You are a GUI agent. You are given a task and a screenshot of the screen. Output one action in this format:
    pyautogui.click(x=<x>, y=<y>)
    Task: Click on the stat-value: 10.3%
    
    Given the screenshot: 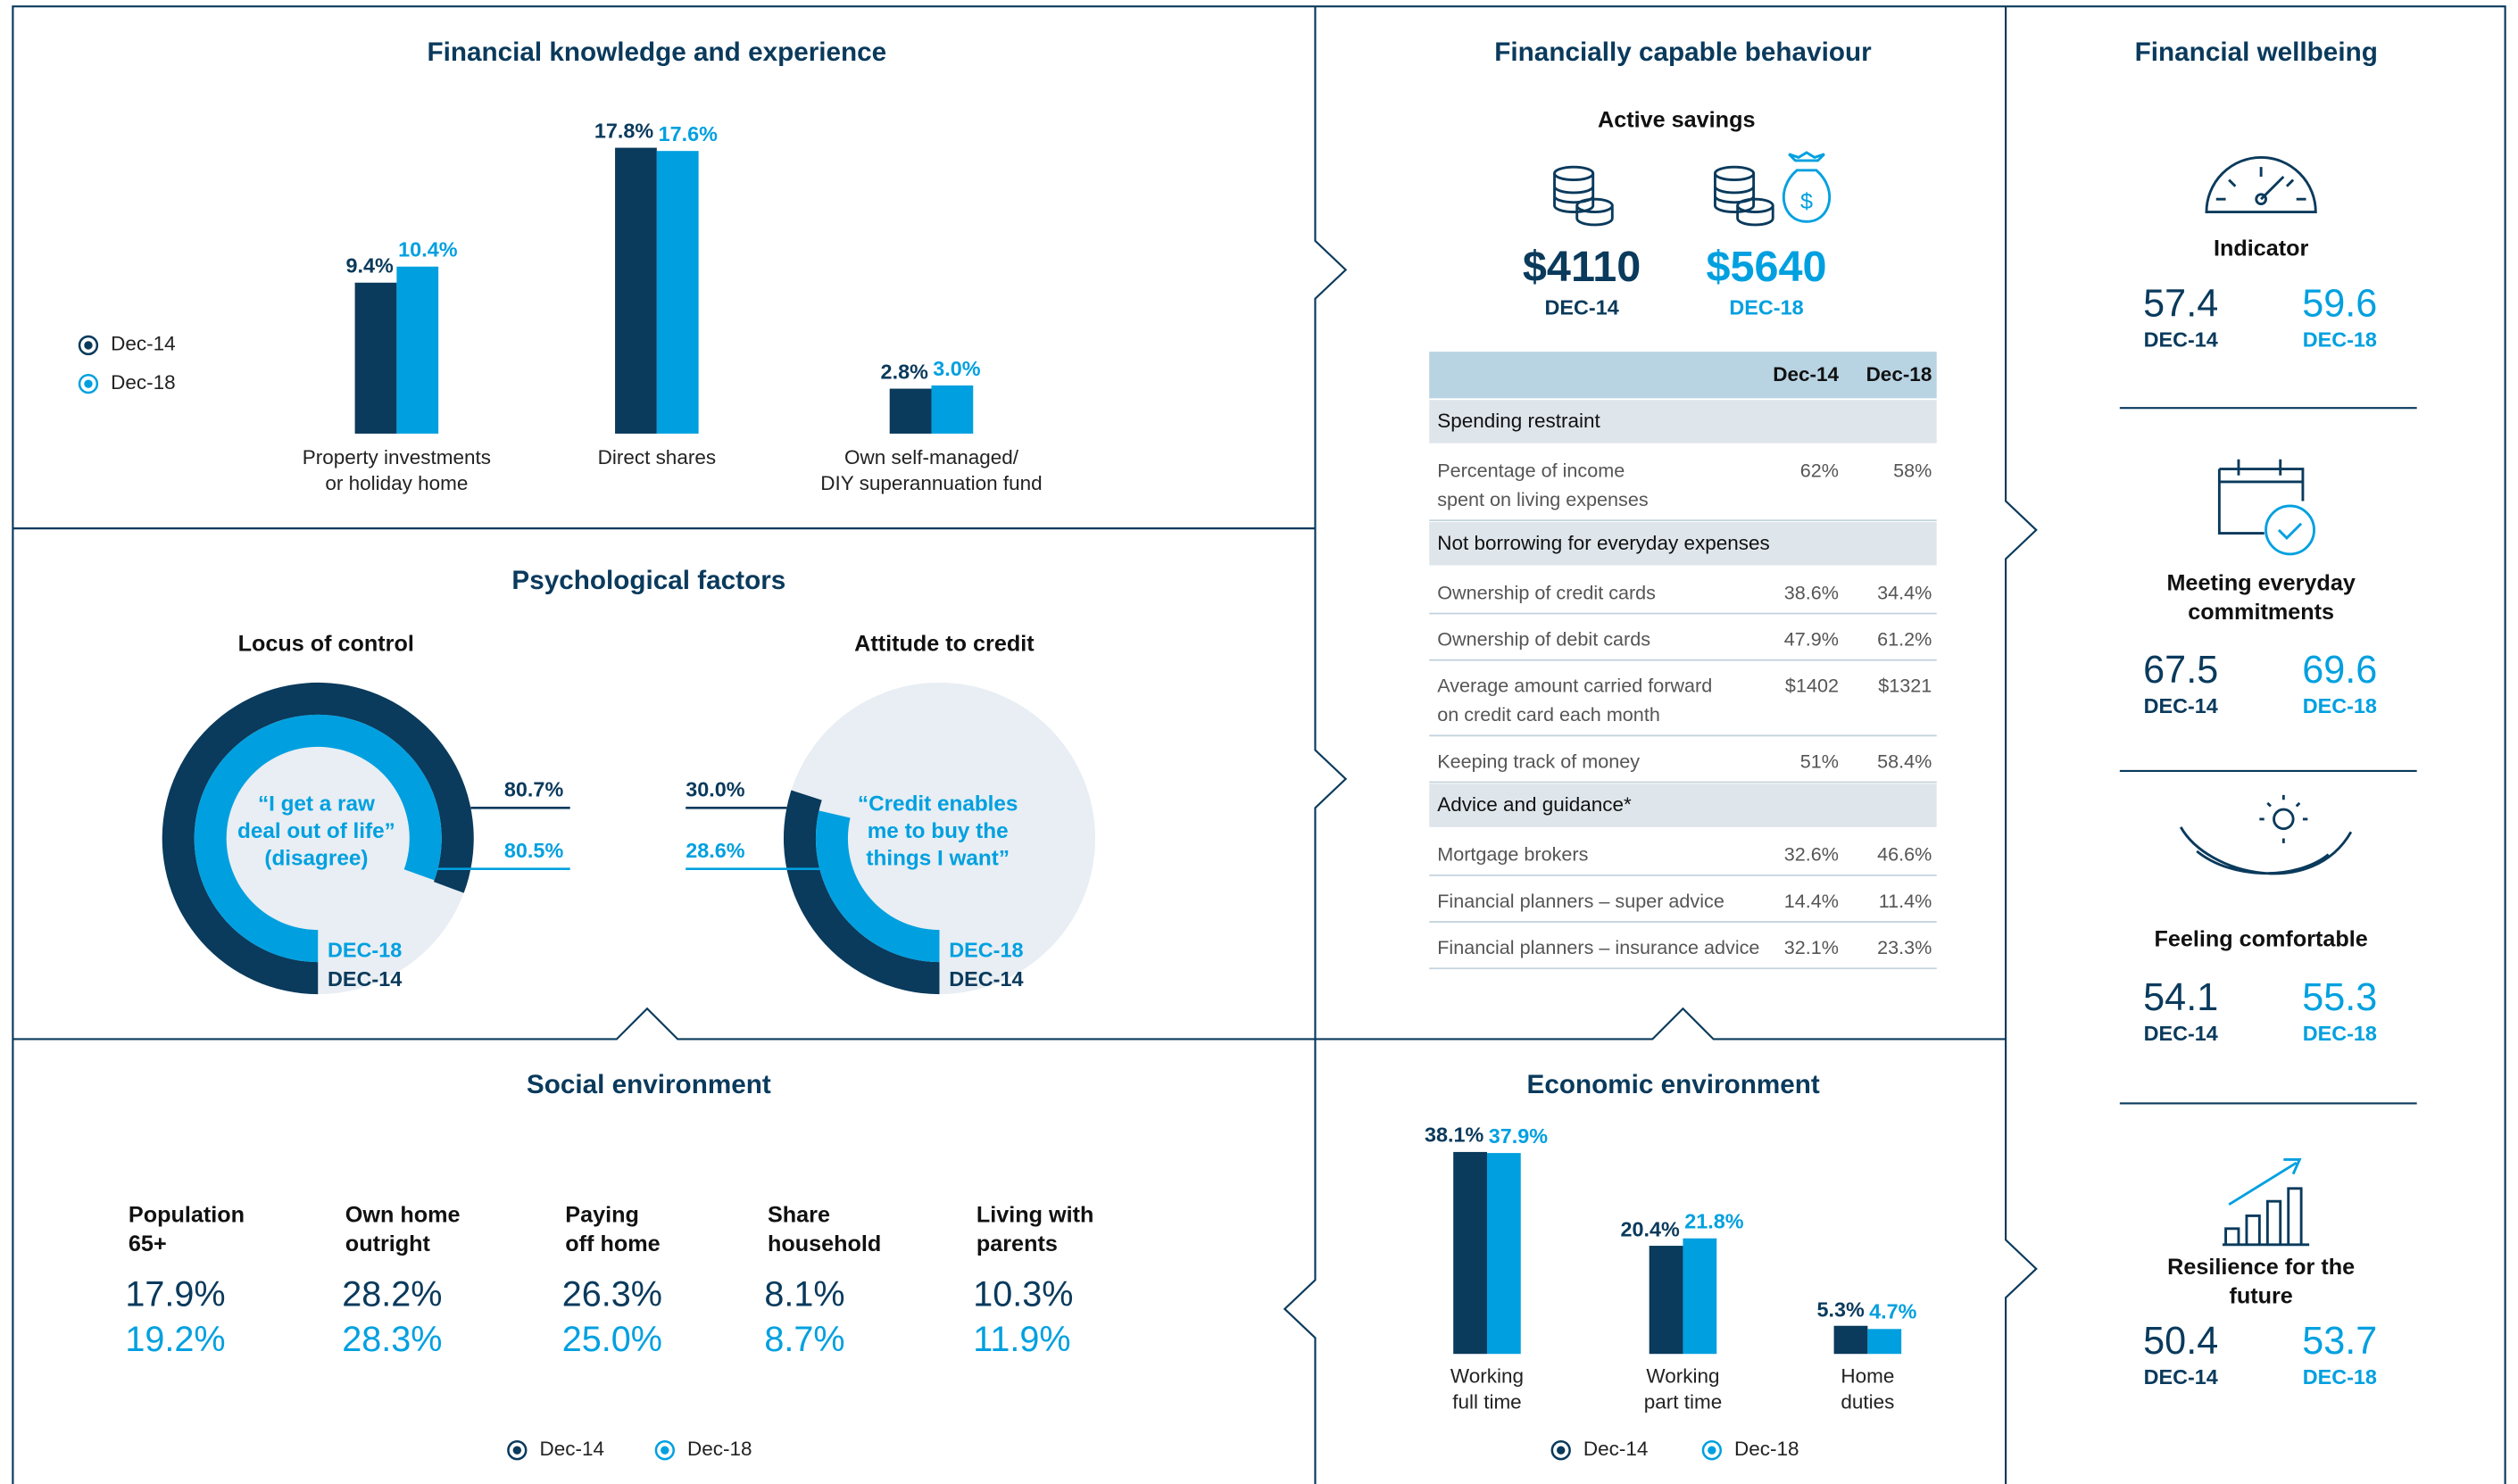 What is the action you would take?
    pyautogui.click(x=1024, y=1293)
    